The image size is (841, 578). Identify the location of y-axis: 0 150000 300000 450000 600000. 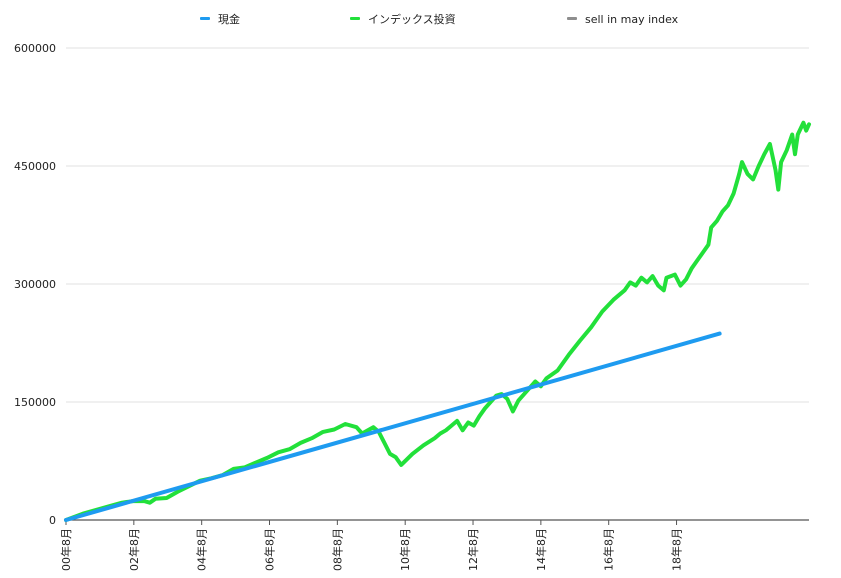
(35, 284).